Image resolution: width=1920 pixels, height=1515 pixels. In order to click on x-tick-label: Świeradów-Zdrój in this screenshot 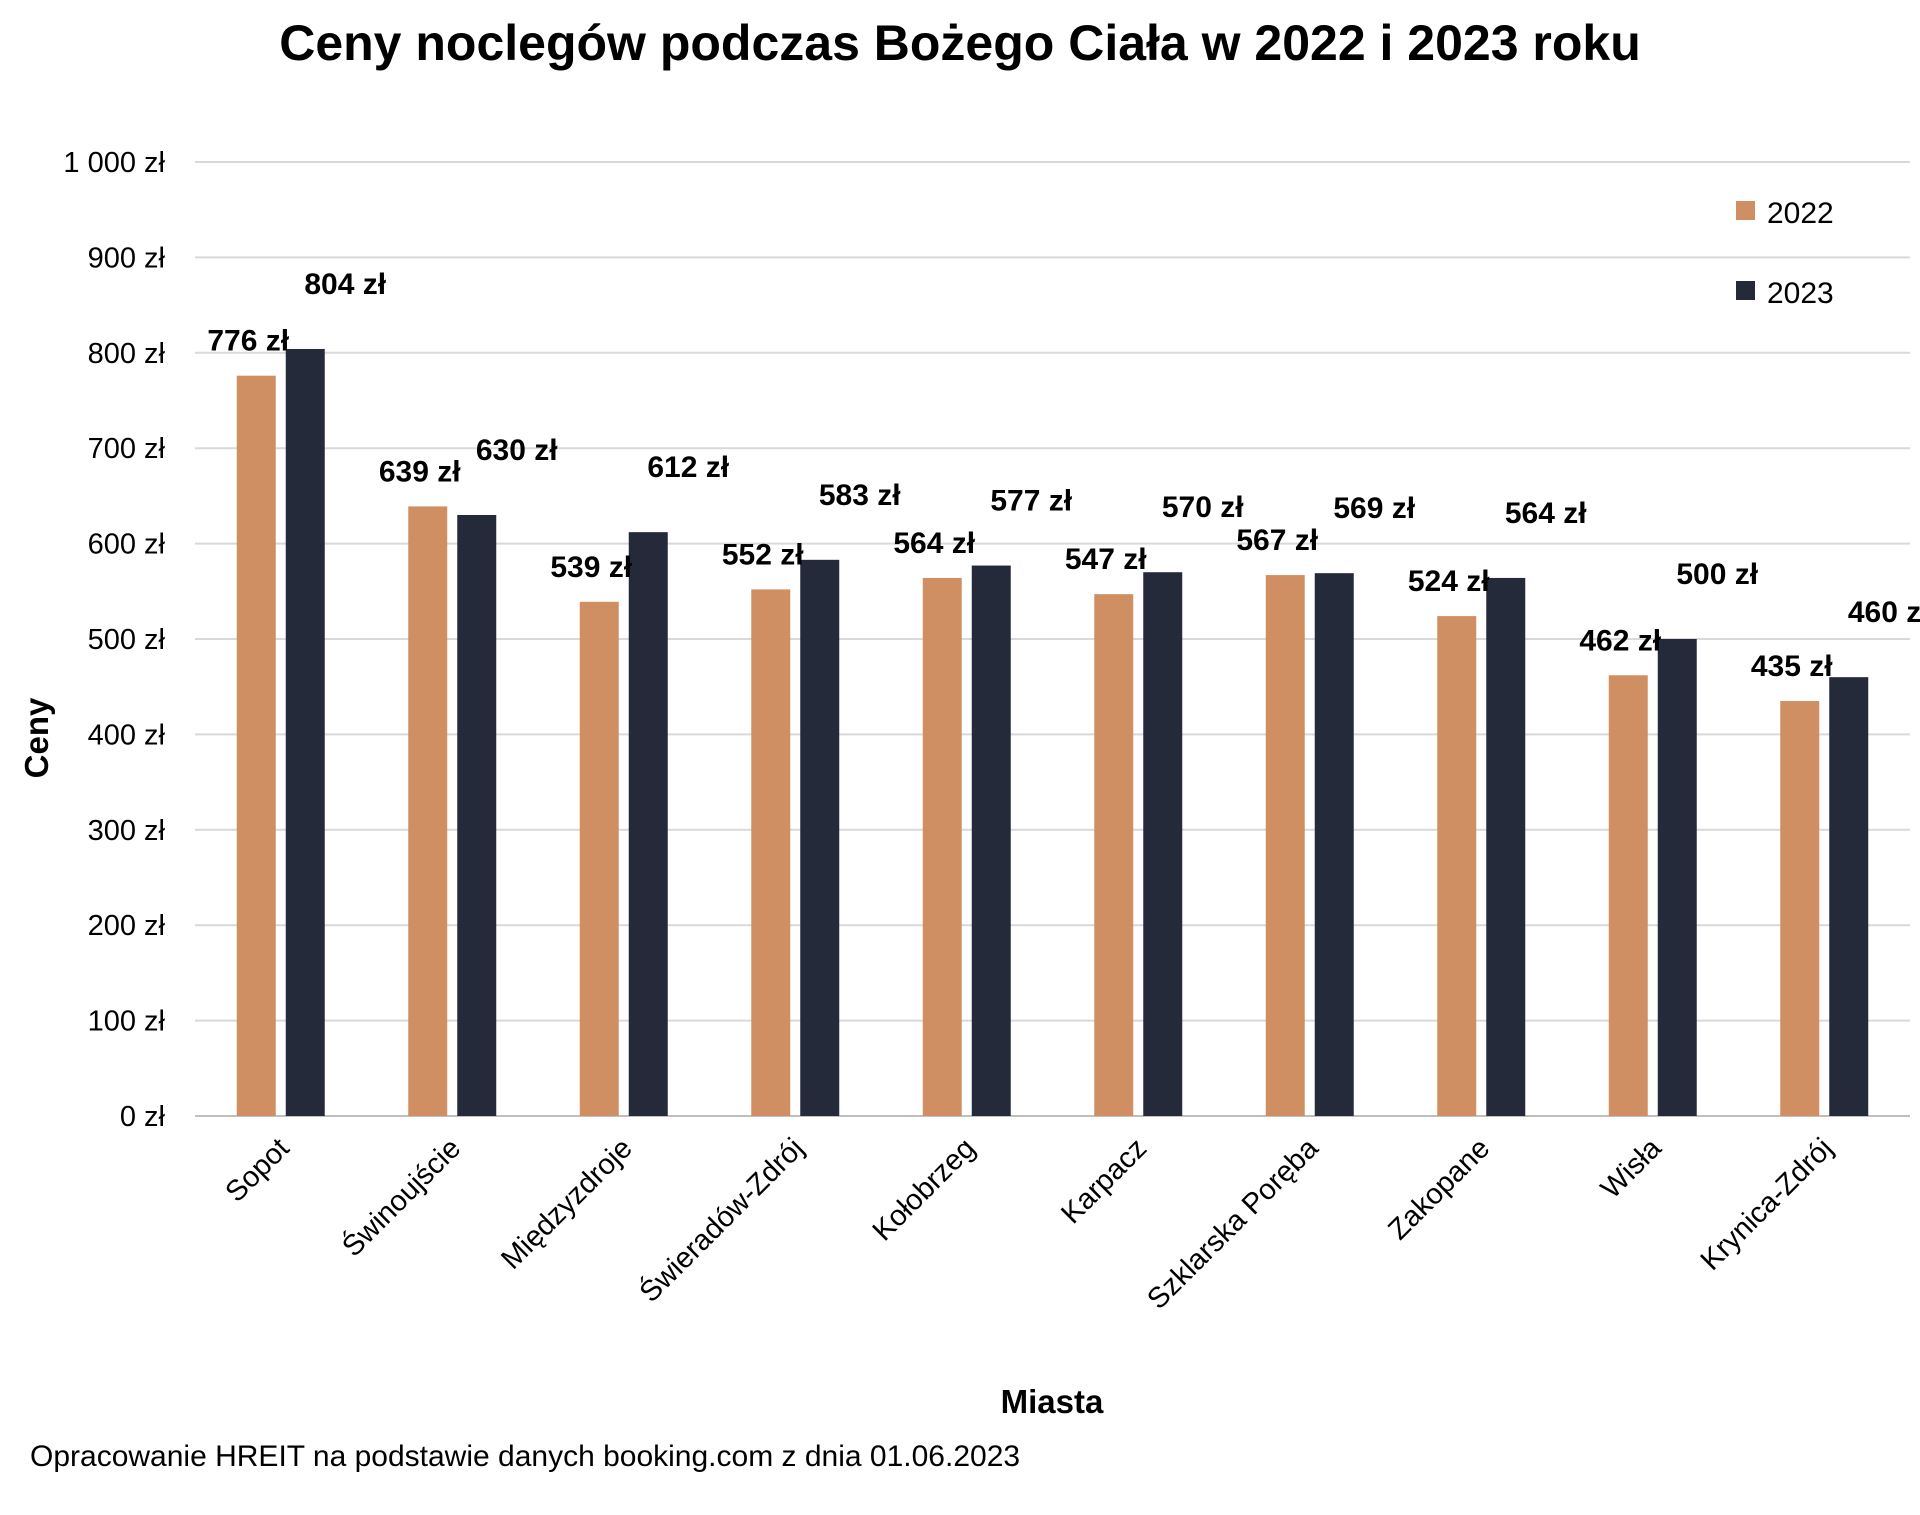, I will do `click(721, 1220)`.